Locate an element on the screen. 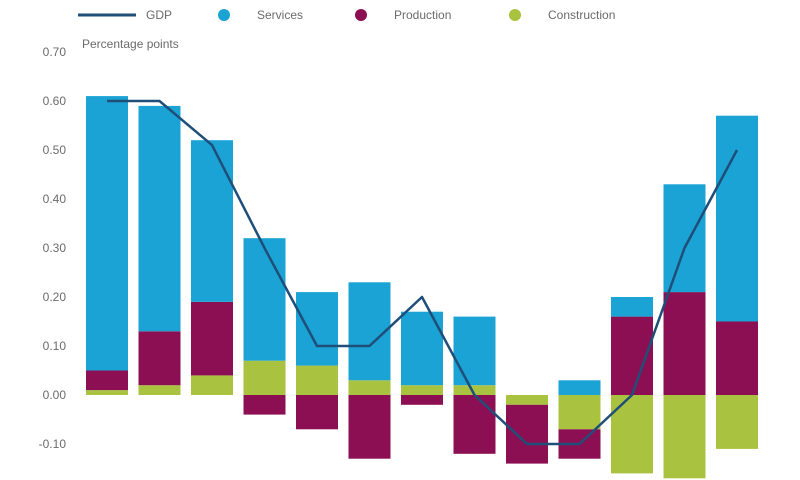 The width and height of the screenshot is (800, 480). y-tick-label: 0.40 is located at coordinates (55, 199).